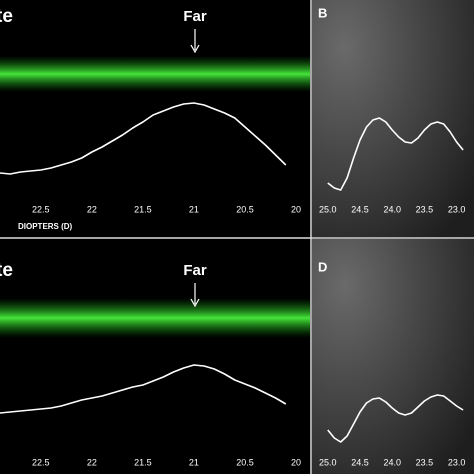 The height and width of the screenshot is (474, 474). I want to click on panel-label: B, so click(322, 12).